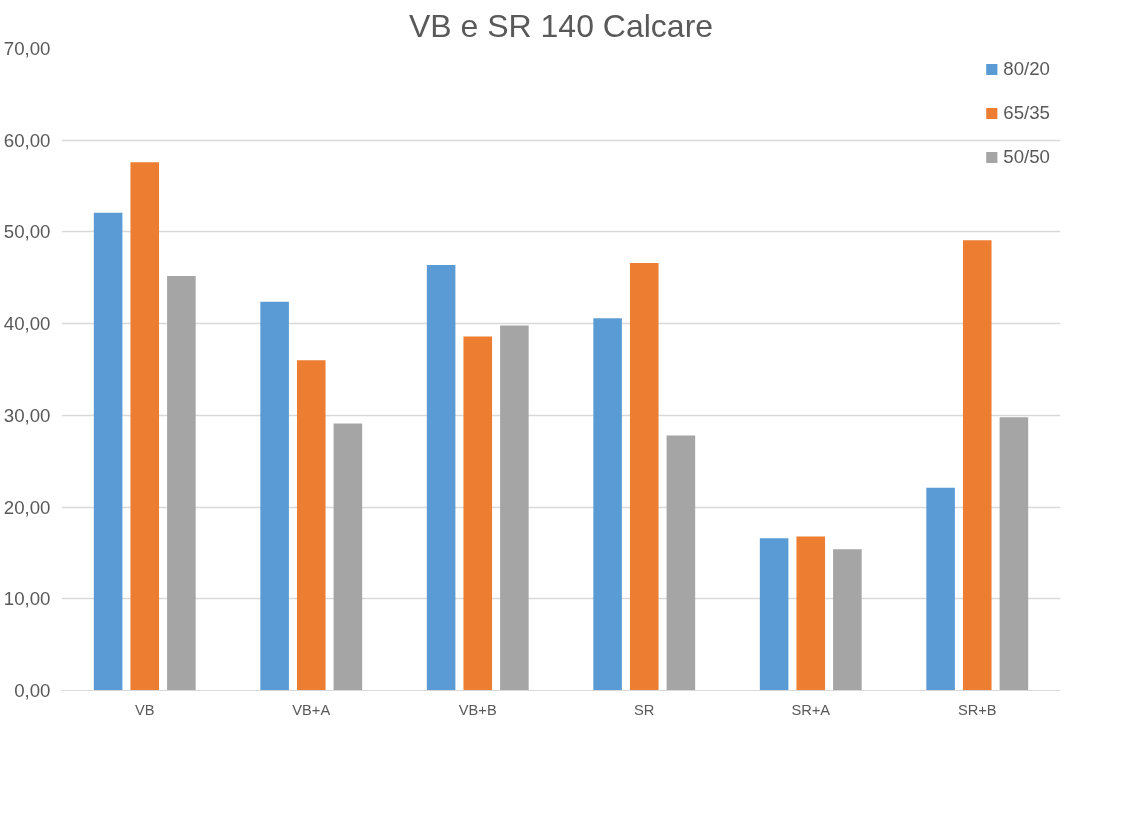 The width and height of the screenshot is (1126, 829). What do you see at coordinates (27, 599) in the screenshot?
I see `y-tick-label: 10,00` at bounding box center [27, 599].